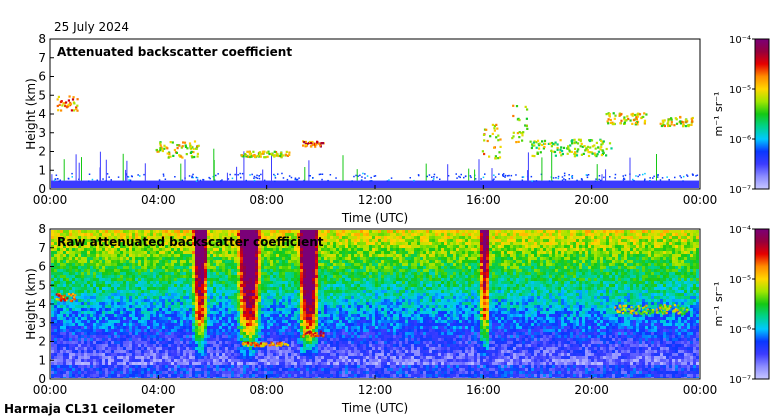 Image resolution: width=780 pixels, height=420 pixels. What do you see at coordinates (89, 409) in the screenshot?
I see `instrument-label: Harmaja CL31 ceilometer` at bounding box center [89, 409].